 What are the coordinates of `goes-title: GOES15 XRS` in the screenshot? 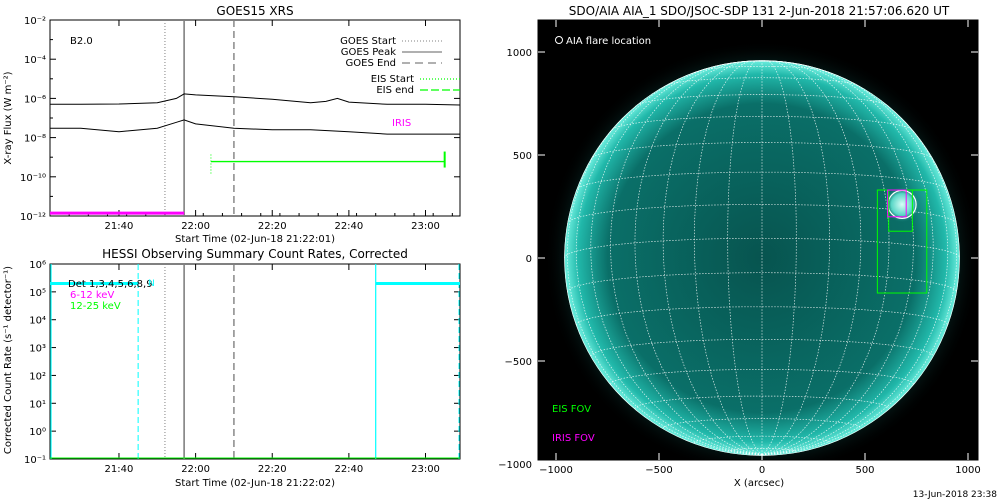 It's located at (254, 11).